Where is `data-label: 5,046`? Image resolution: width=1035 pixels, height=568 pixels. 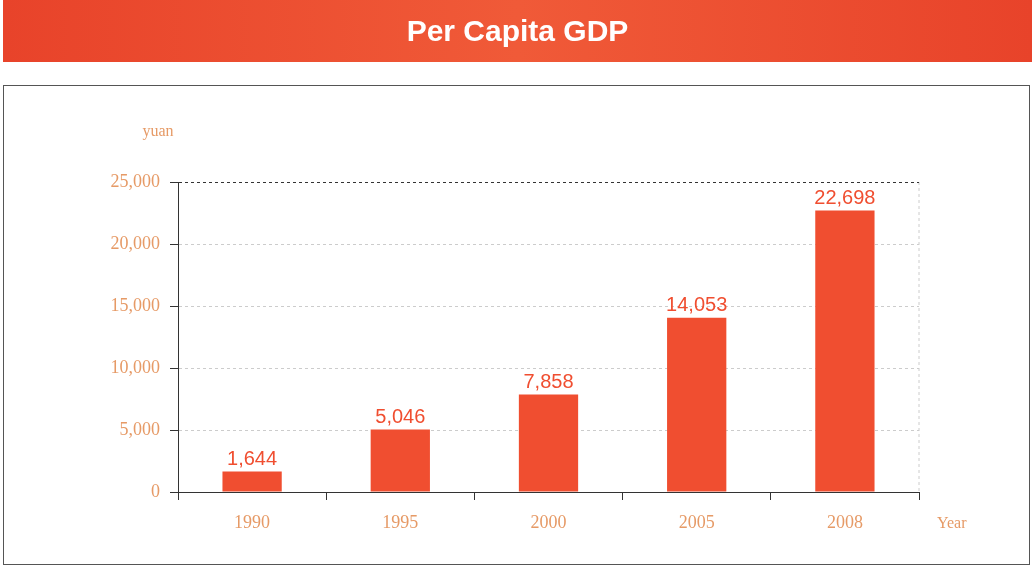 data-label: 5,046 is located at coordinates (400, 415).